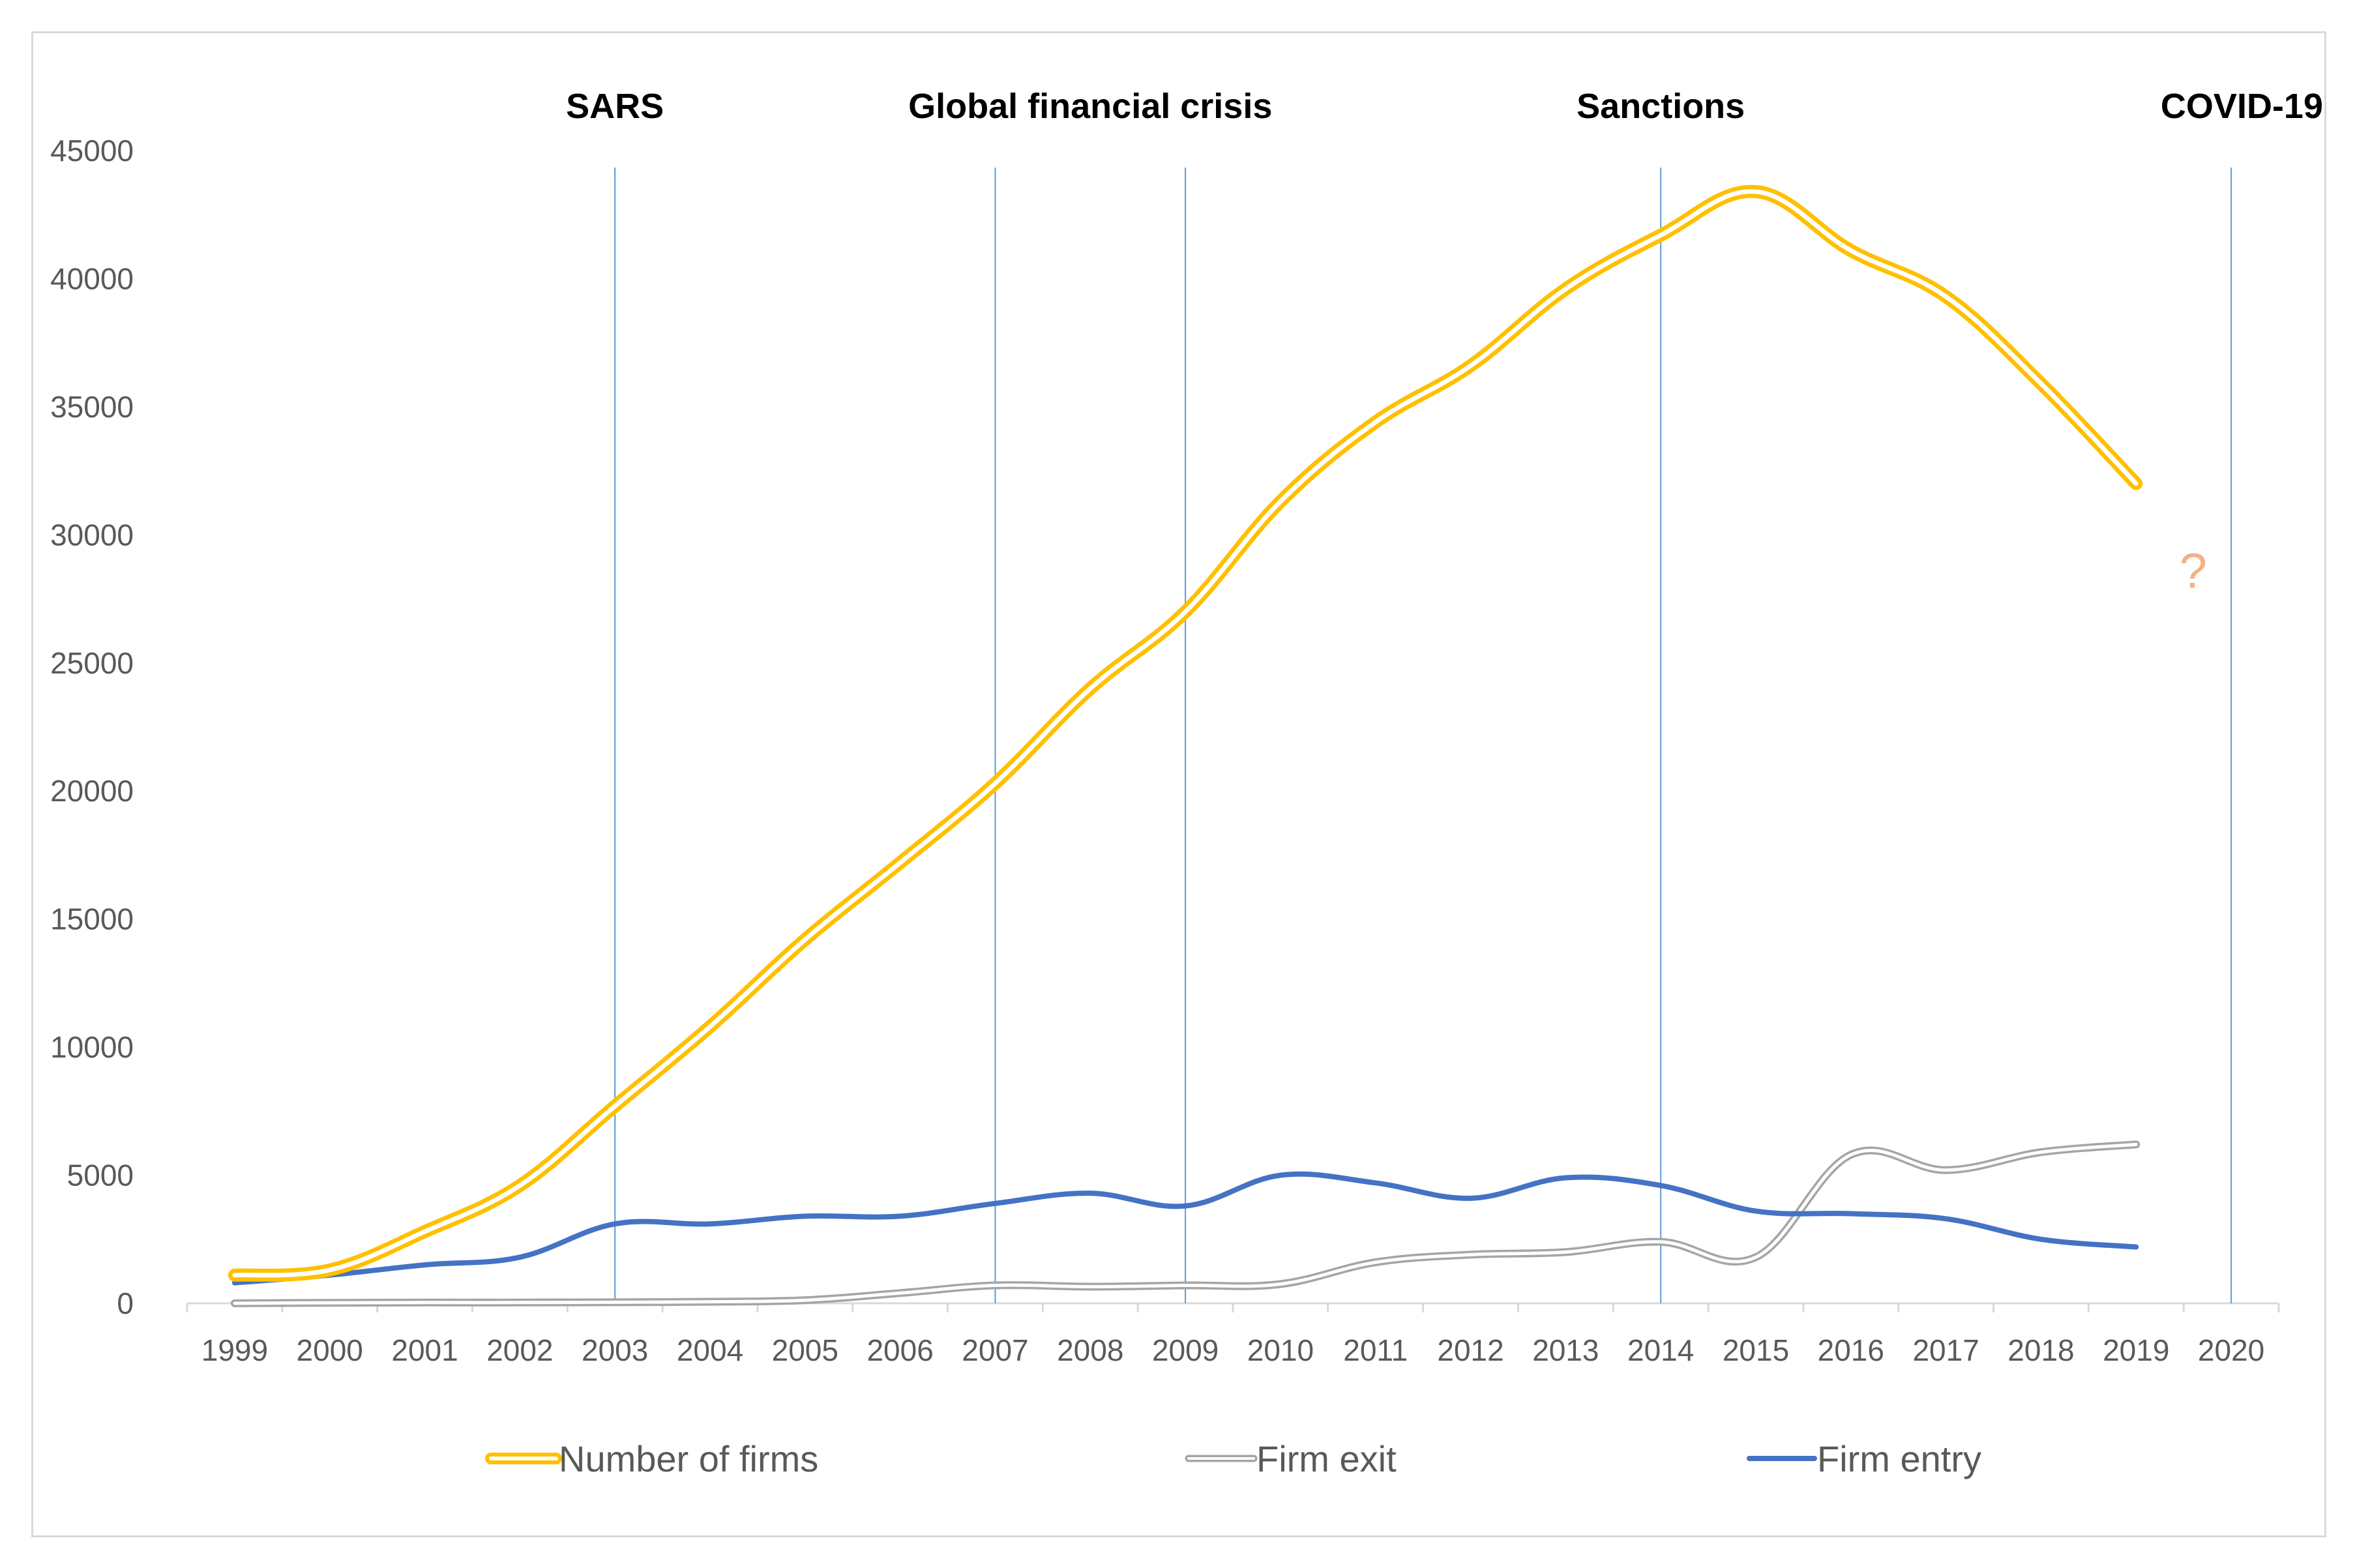 The width and height of the screenshot is (2355, 1568). What do you see at coordinates (1090, 1350) in the screenshot?
I see `x-tick-label-2008: 2008` at bounding box center [1090, 1350].